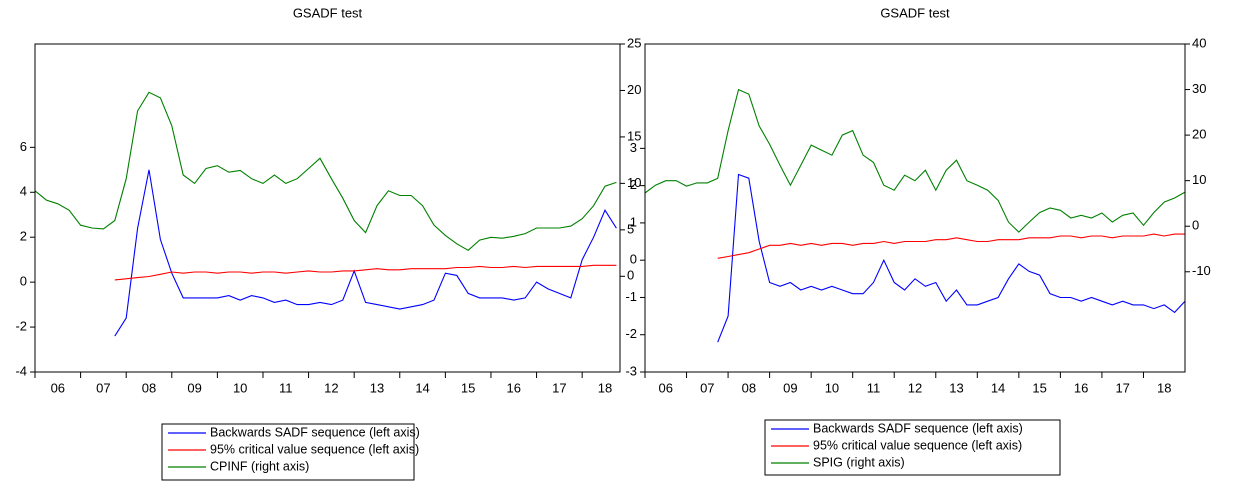 Image resolution: width=1233 pixels, height=481 pixels. I want to click on y2-tick-label: 15, so click(634, 135).